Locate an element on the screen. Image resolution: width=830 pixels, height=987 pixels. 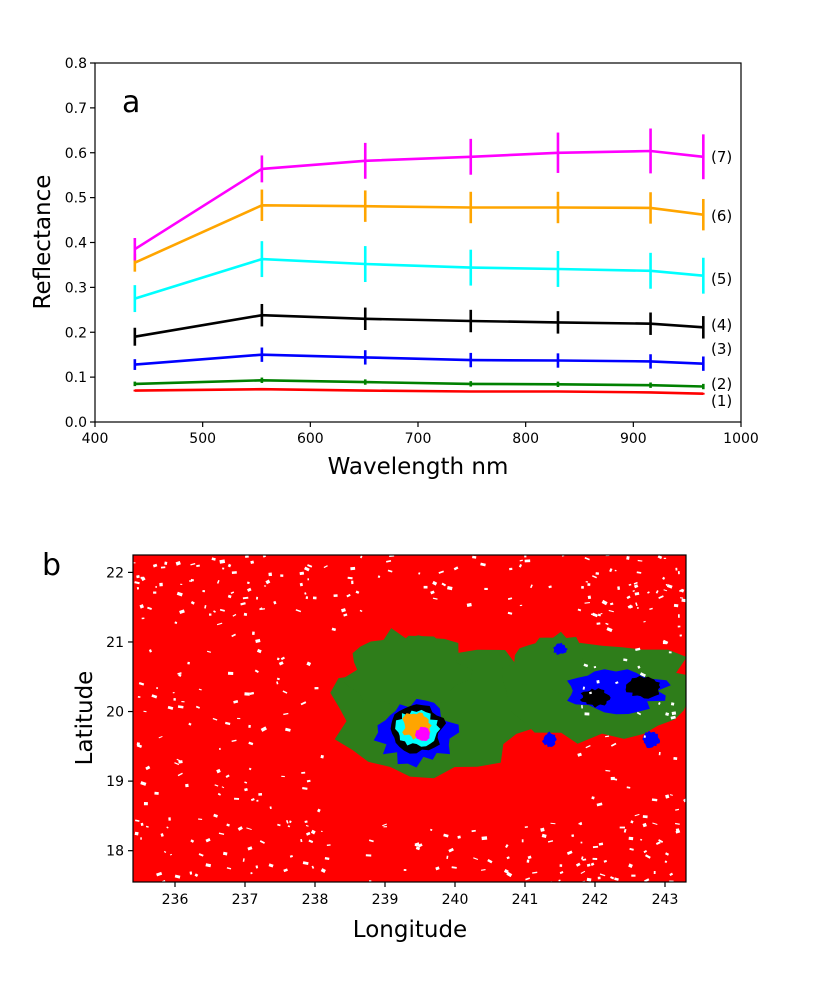
panel-a-y-ticks: 0.0 0.1 0.2 0.3 0.4 0.5 0.6 0.7 0.8 is located at coordinates (80, 243).